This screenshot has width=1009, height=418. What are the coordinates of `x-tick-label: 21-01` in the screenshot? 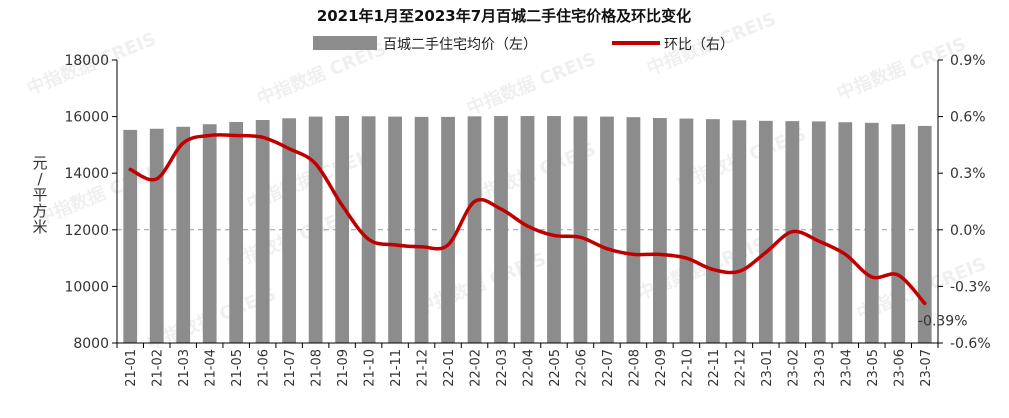 It's located at (131, 368).